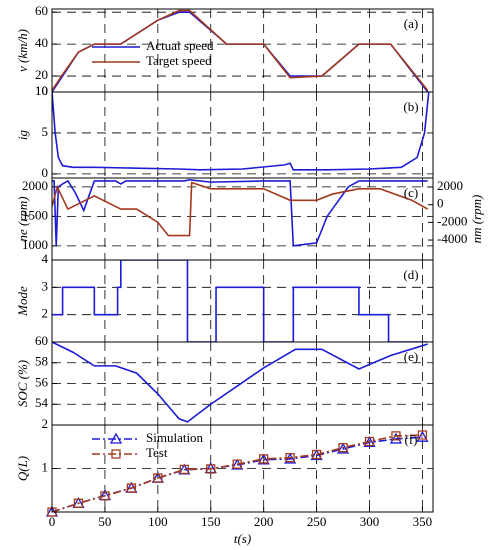 The image size is (489, 550). What do you see at coordinates (22, 383) in the screenshot?
I see `y-axis-label: SOC (%)` at bounding box center [22, 383].